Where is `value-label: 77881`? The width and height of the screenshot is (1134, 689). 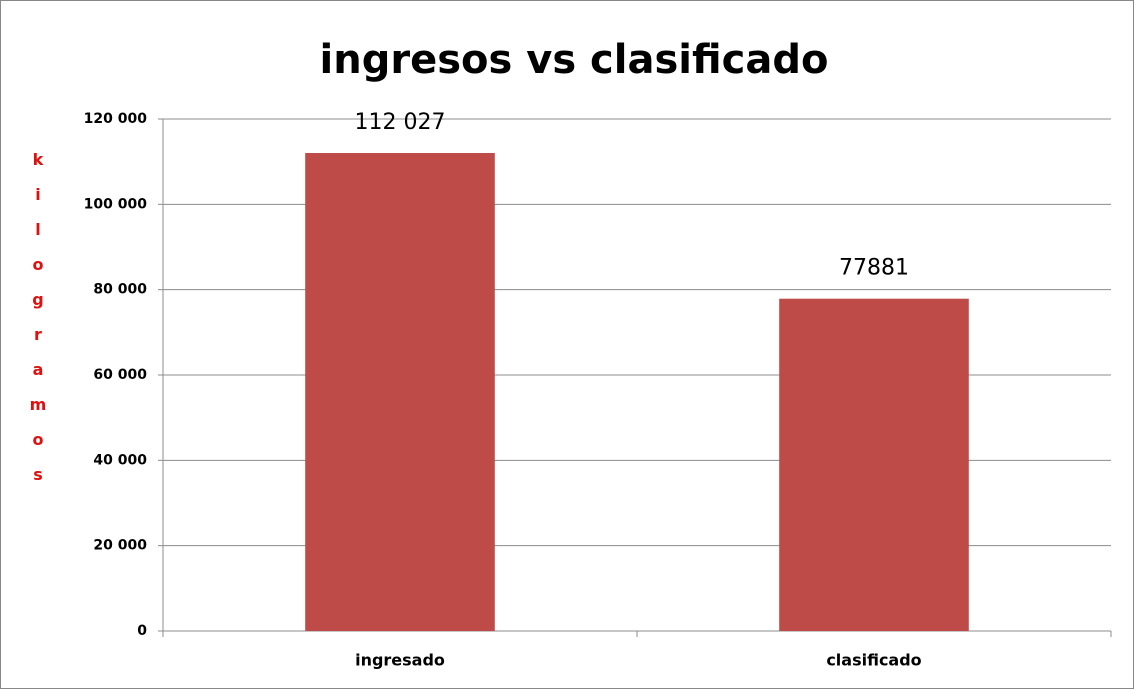
value-label: 77881 is located at coordinates (874, 268).